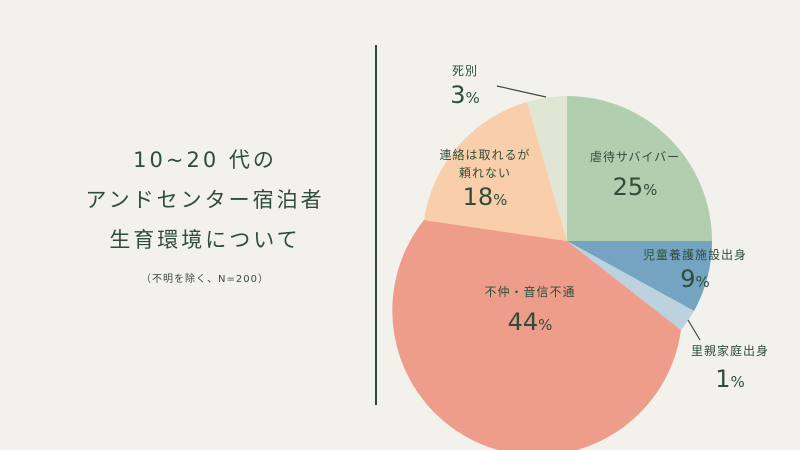  Describe the element at coordinates (465, 86) in the screenshot. I see `label-bereavement: 死別 3%` at that location.